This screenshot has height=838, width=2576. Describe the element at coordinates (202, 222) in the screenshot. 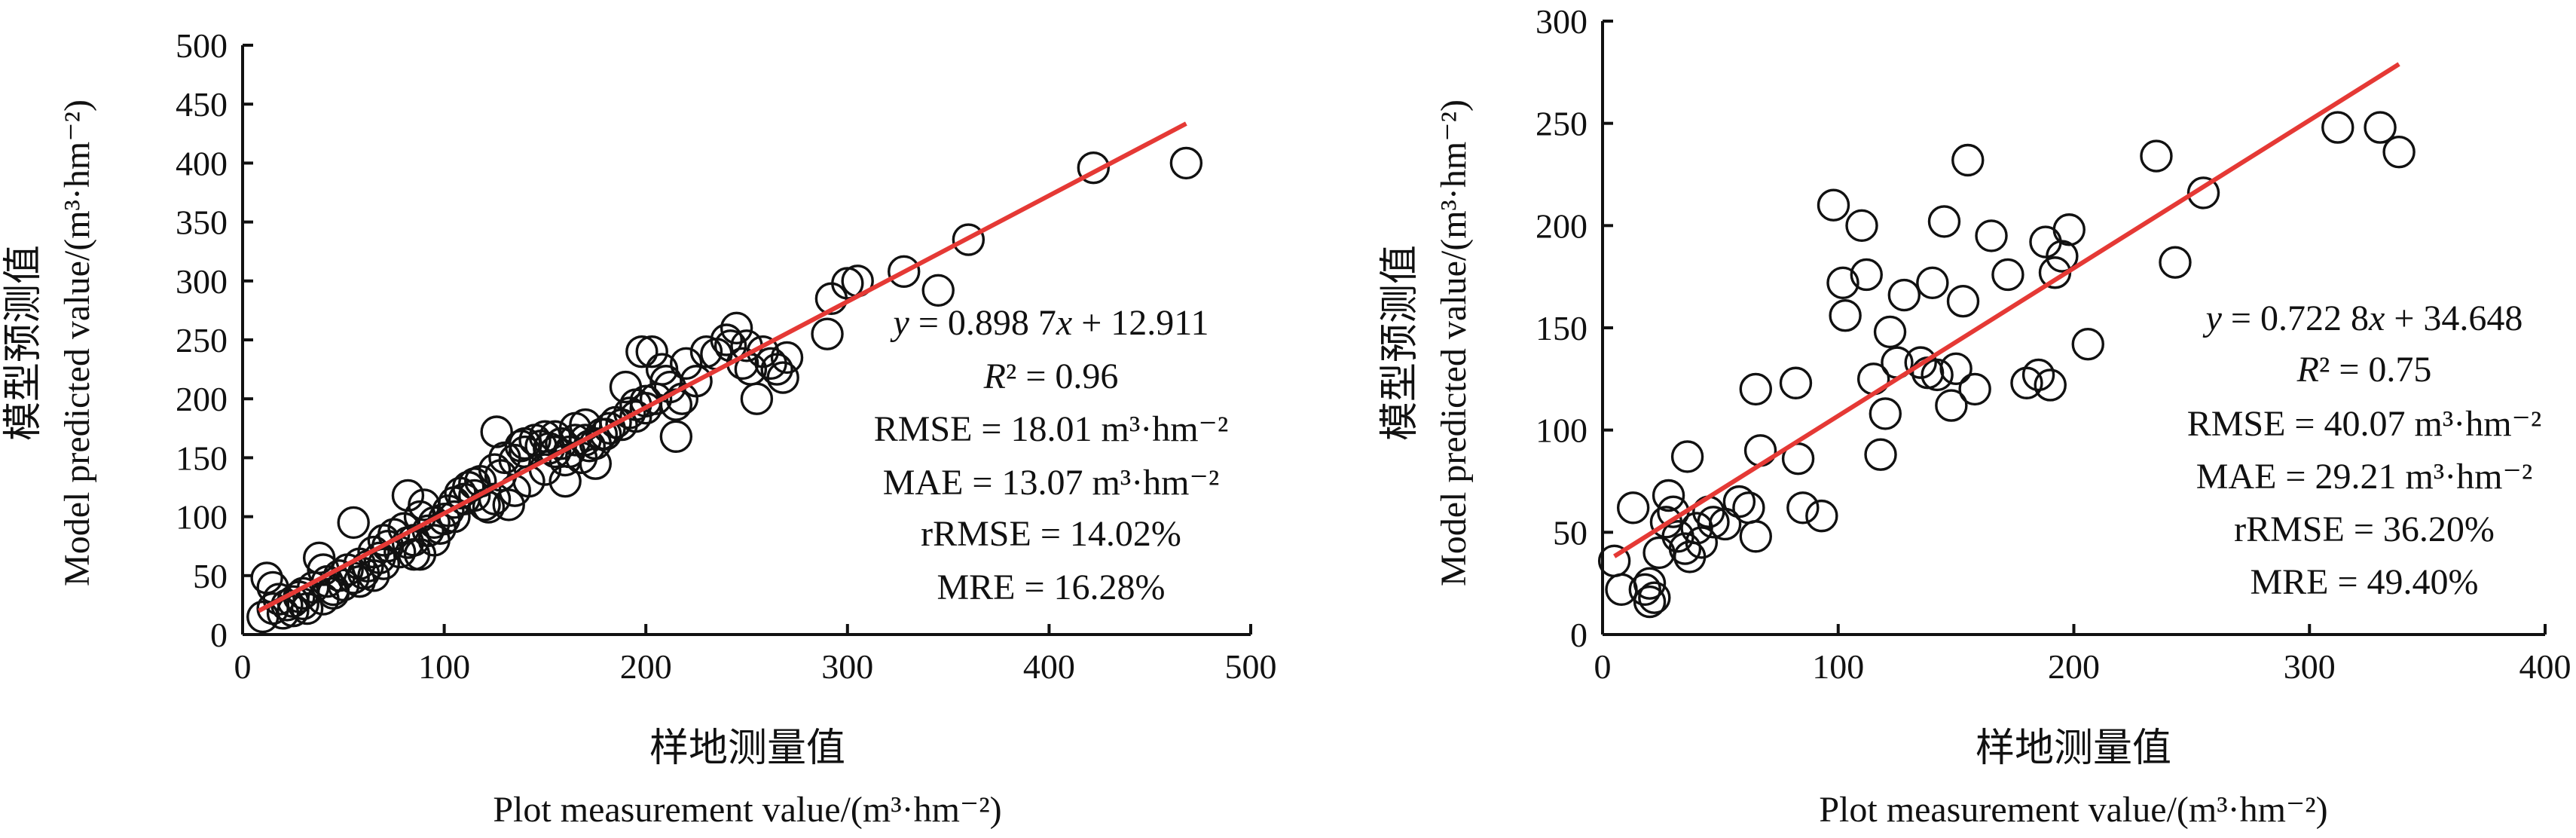

I see `left-y-tick-label: 350` at that location.